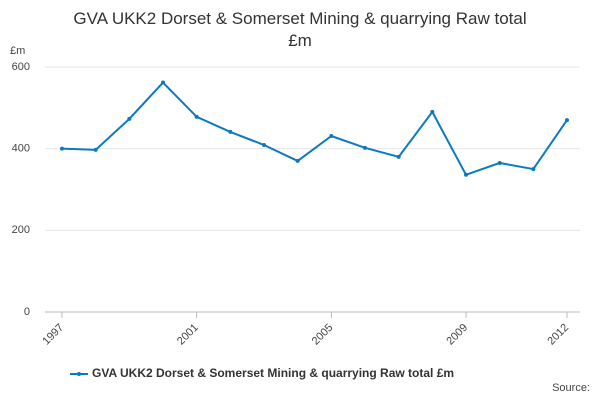 Image resolution: width=600 pixels, height=400 pixels. What do you see at coordinates (79, 374) in the screenshot?
I see `legend-swatch-point` at bounding box center [79, 374].